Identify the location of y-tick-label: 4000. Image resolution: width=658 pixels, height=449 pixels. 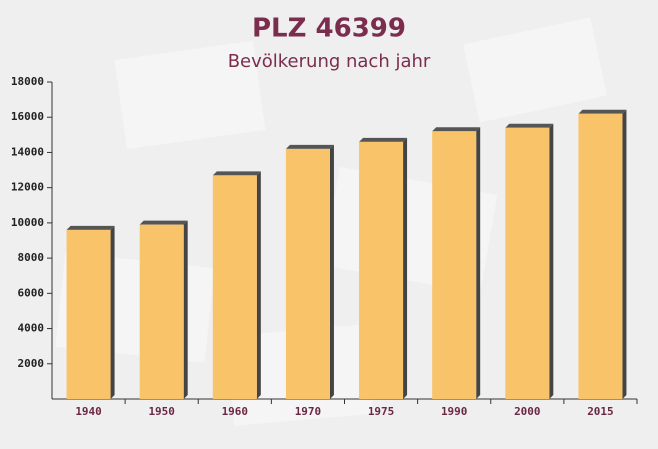
(31, 328).